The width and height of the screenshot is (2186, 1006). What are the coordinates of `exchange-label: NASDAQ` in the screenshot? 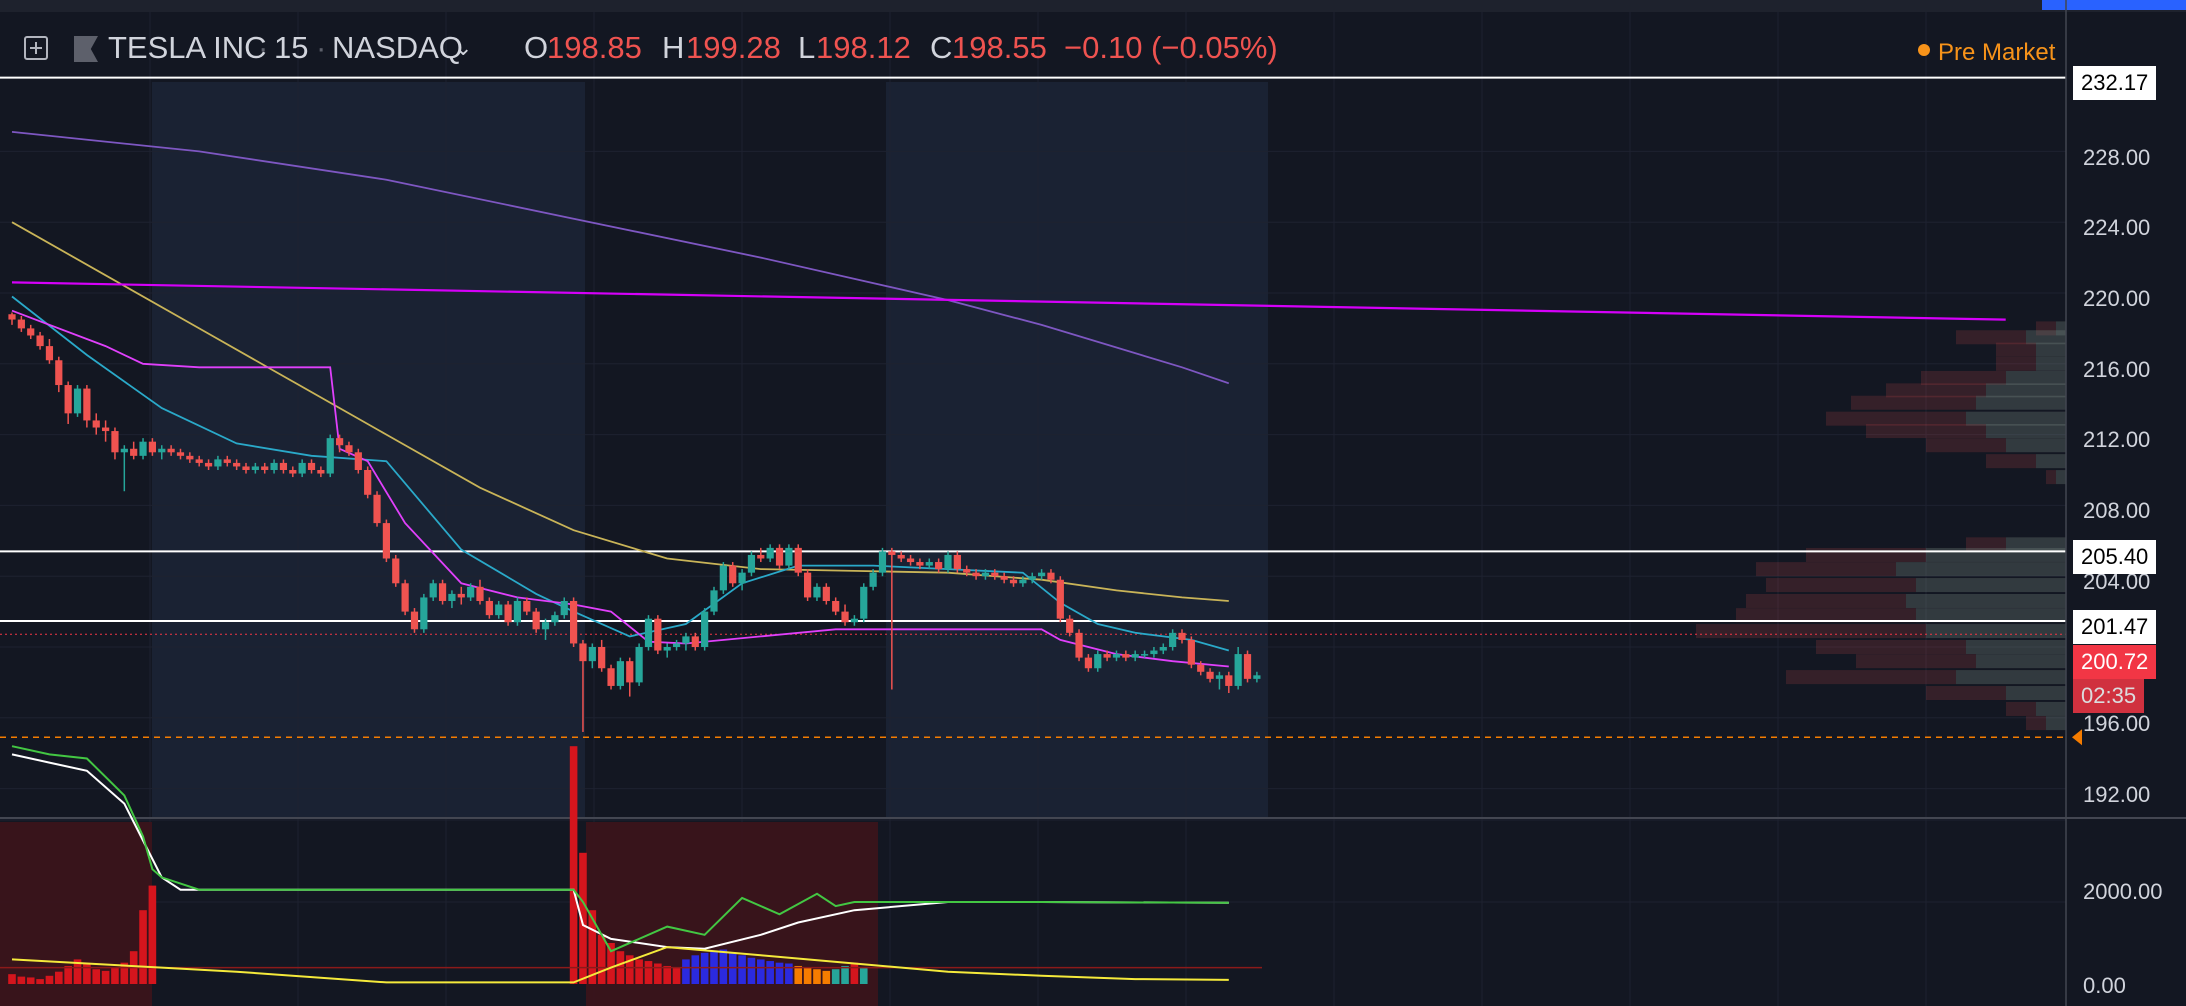 It's located at (397, 47).